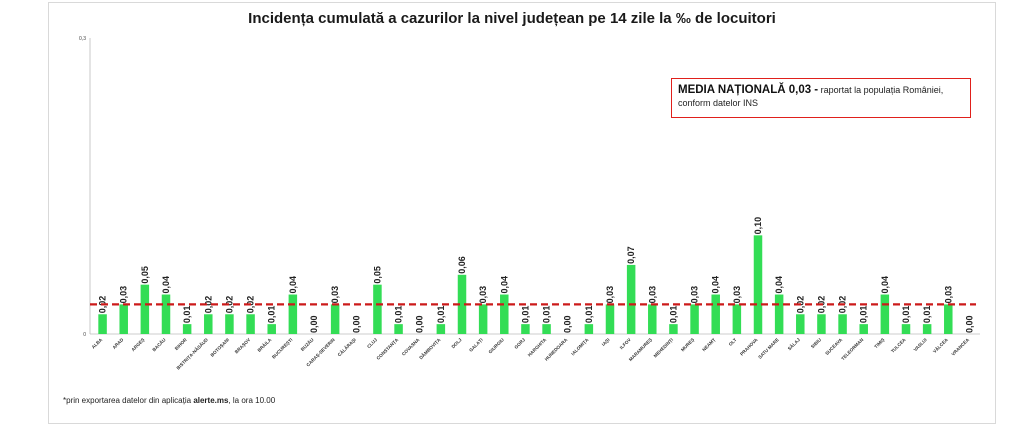  I want to click on category-label: GIURGIU, so click(497, 346).